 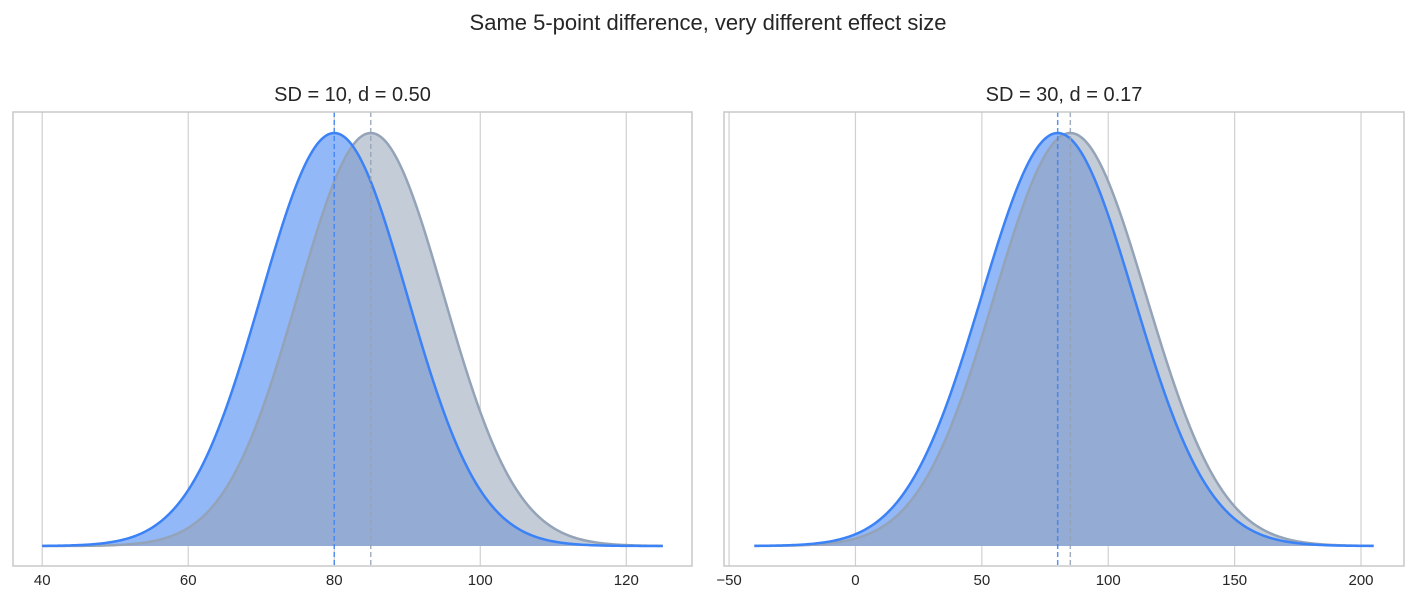 What do you see at coordinates (728, 580) in the screenshot?
I see `x-tick-label: −50` at bounding box center [728, 580].